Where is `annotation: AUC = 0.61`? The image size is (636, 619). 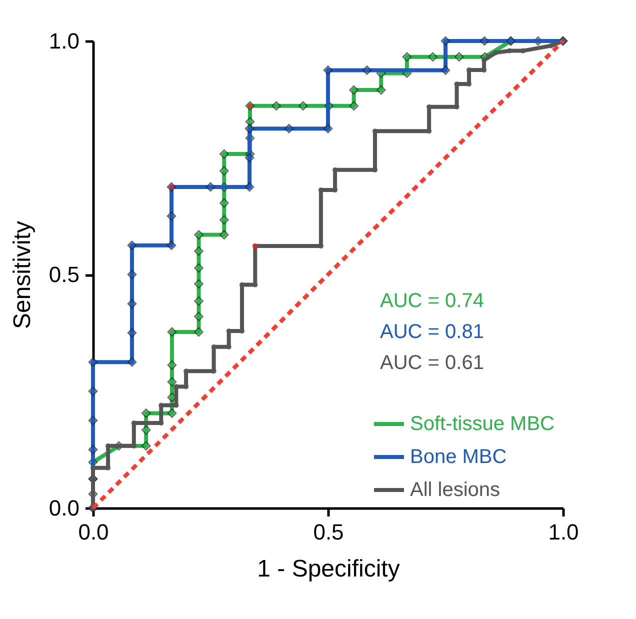
annotation: AUC = 0.61 is located at coordinates (432, 363).